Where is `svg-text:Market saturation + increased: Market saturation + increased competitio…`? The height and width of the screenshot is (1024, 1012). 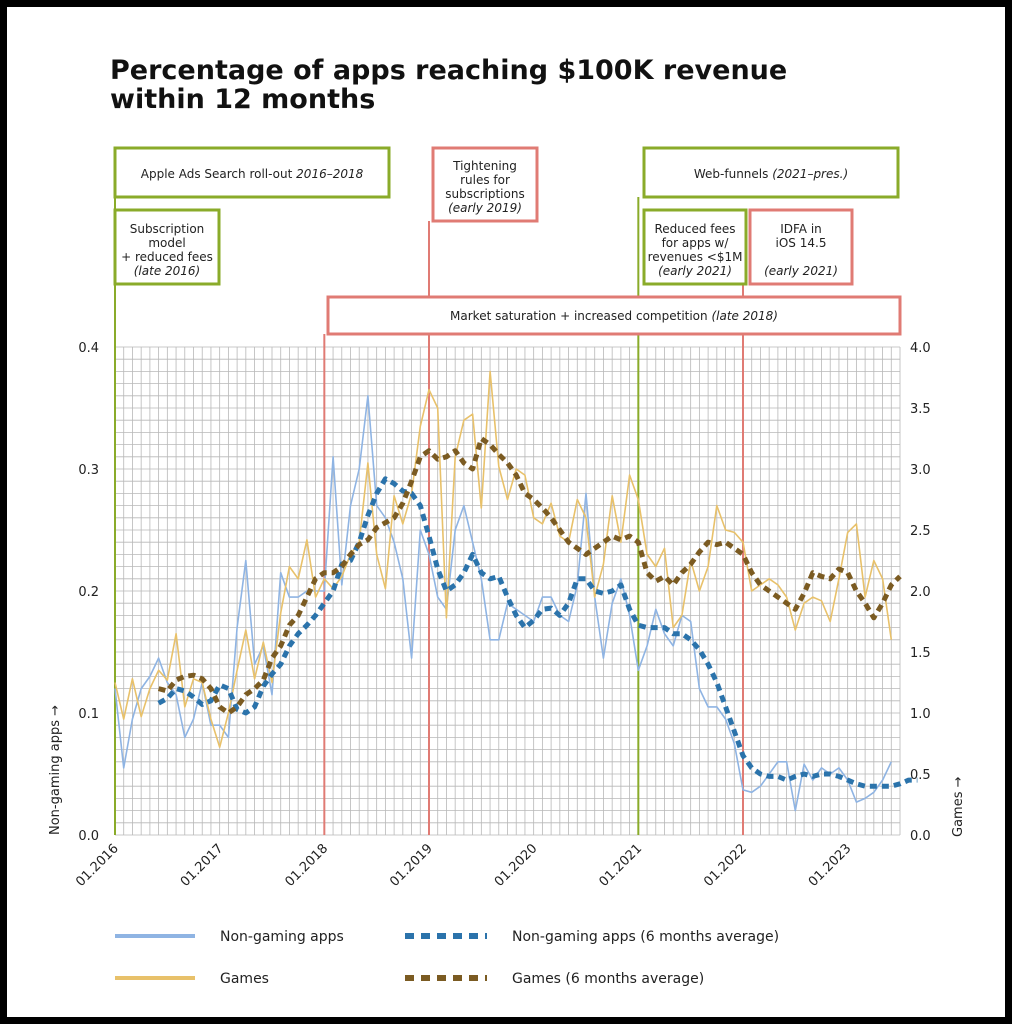 svg-text:Market saturation + increased: Market saturation + increased competitio… is located at coordinates (614, 316).